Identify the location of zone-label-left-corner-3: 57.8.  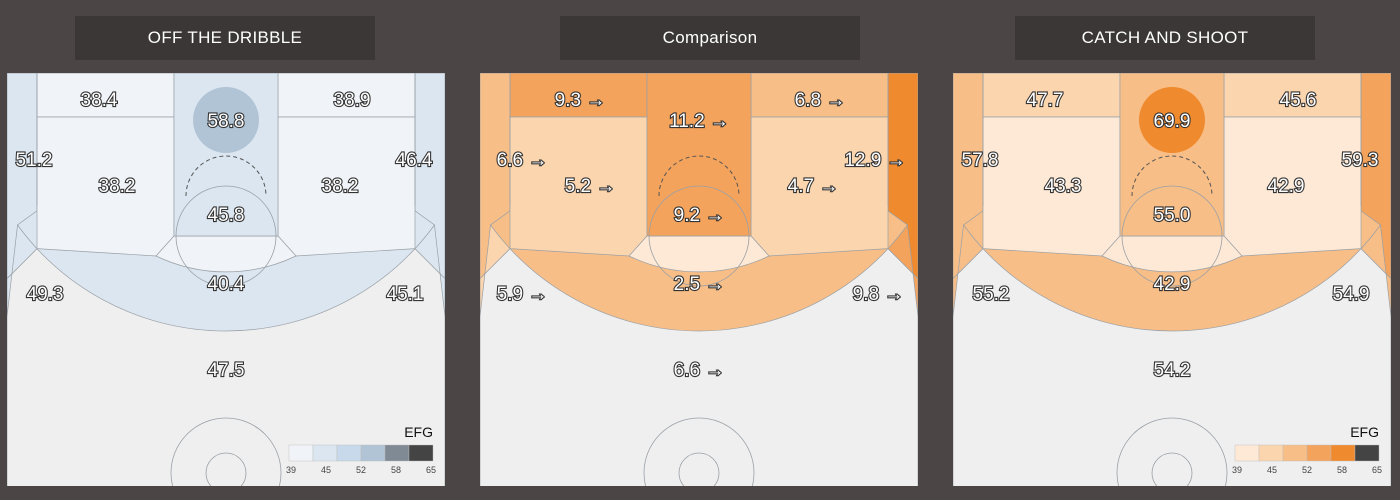
(980, 160).